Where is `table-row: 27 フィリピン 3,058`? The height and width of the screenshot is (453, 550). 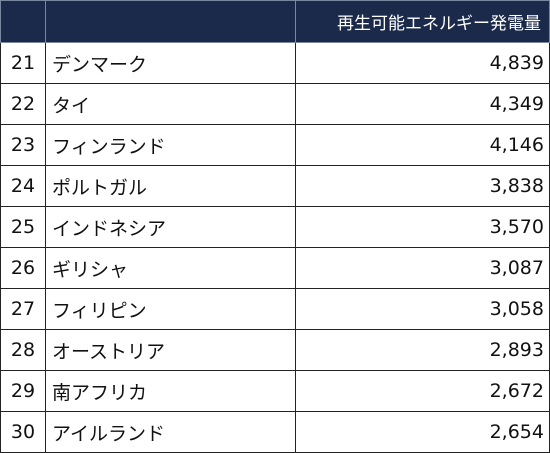
table-row: 27 フィリピン 3,058 is located at coordinates (275, 309).